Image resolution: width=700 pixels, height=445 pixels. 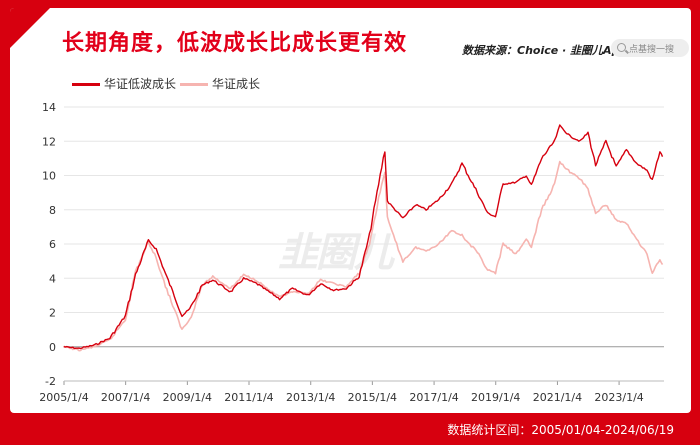 I want to click on search-icon, so click(x=621, y=47).